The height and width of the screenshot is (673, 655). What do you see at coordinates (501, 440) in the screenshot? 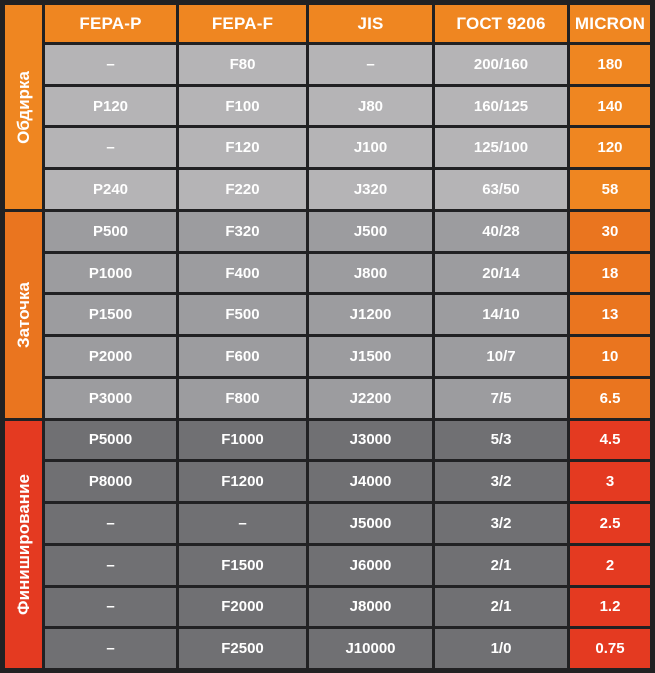
I see `table-cell: 5/3` at bounding box center [501, 440].